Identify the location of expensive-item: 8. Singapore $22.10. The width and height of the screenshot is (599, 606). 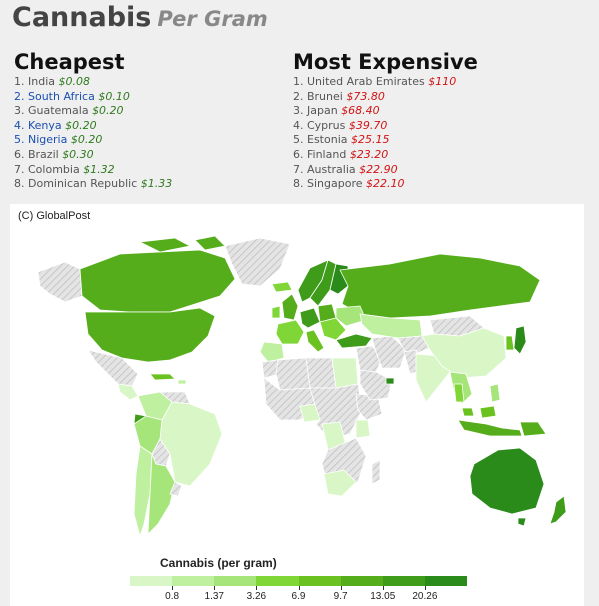
(385, 184).